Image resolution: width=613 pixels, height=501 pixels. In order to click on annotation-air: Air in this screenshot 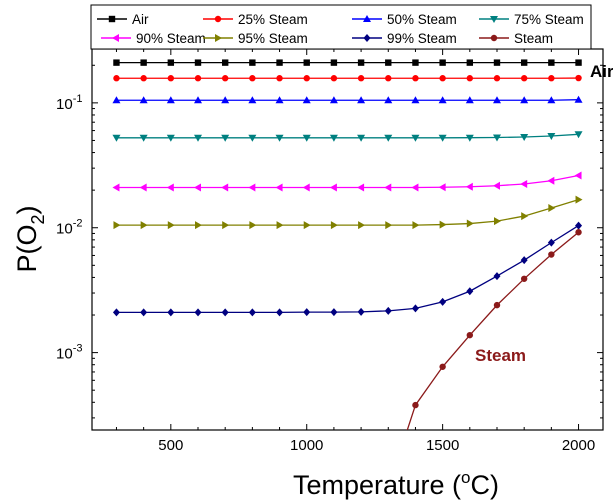, I will do `click(601, 71)`.